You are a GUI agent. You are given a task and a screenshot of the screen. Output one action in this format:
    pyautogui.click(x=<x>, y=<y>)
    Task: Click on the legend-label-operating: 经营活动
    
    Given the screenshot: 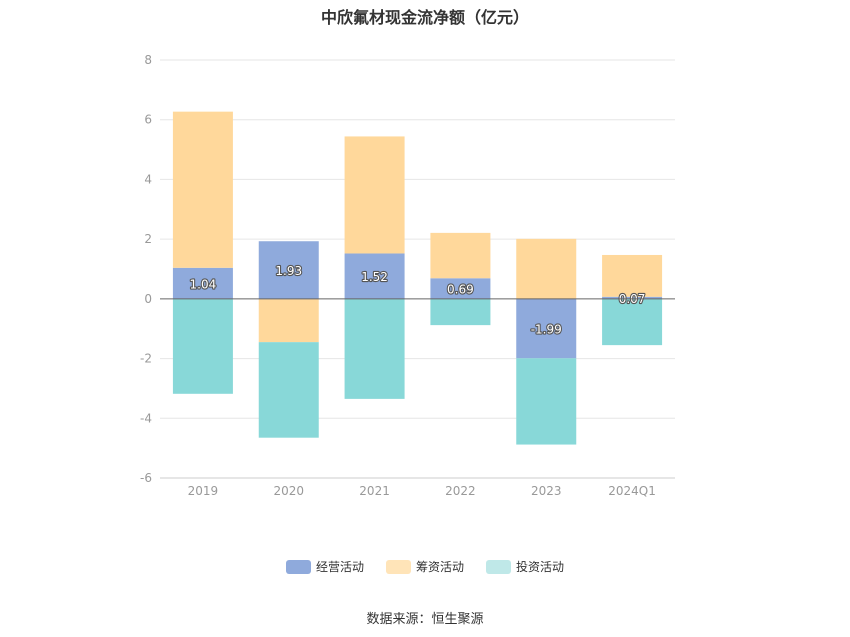 What is the action you would take?
    pyautogui.click(x=339, y=567)
    